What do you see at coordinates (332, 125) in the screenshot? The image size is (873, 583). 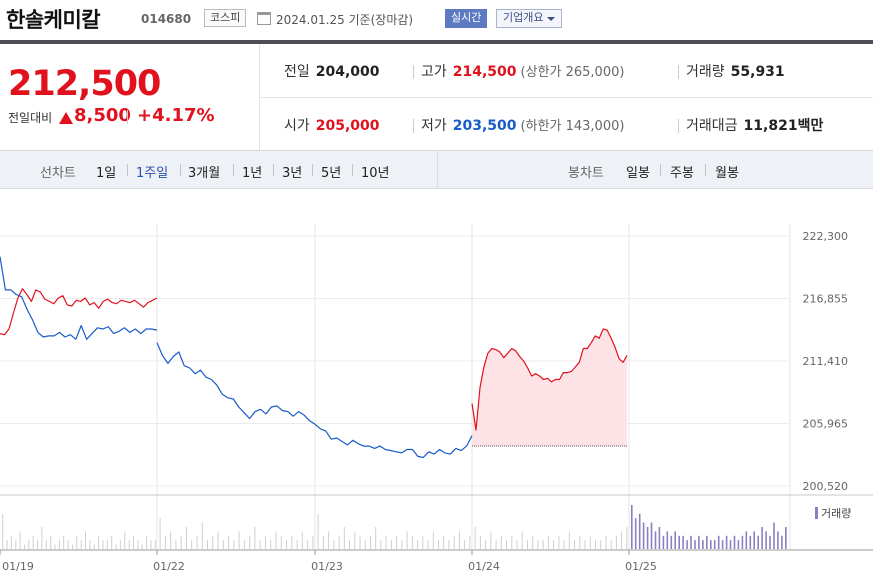 I see `open-price: 시가 205,000` at bounding box center [332, 125].